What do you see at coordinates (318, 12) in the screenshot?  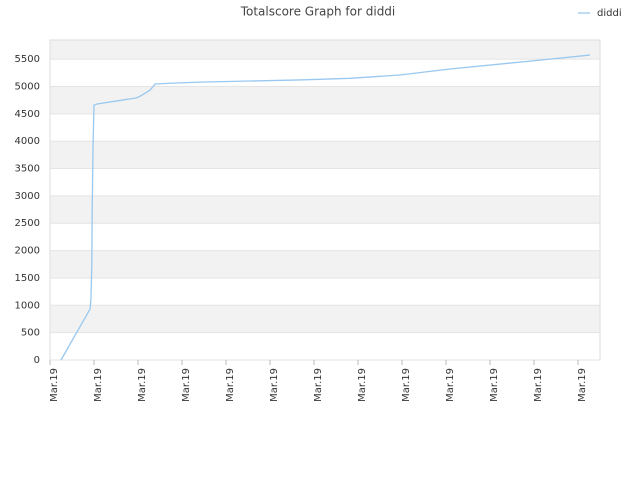 I see `chart-title: Totalscore Graph for diddi` at bounding box center [318, 12].